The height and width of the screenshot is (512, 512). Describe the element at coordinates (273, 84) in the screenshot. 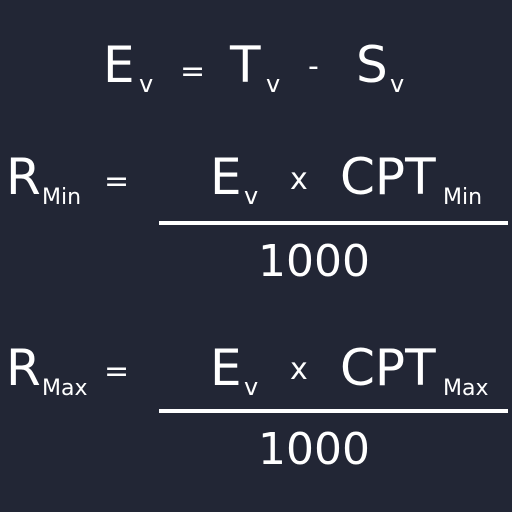

I see `t-subscript: v` at that location.